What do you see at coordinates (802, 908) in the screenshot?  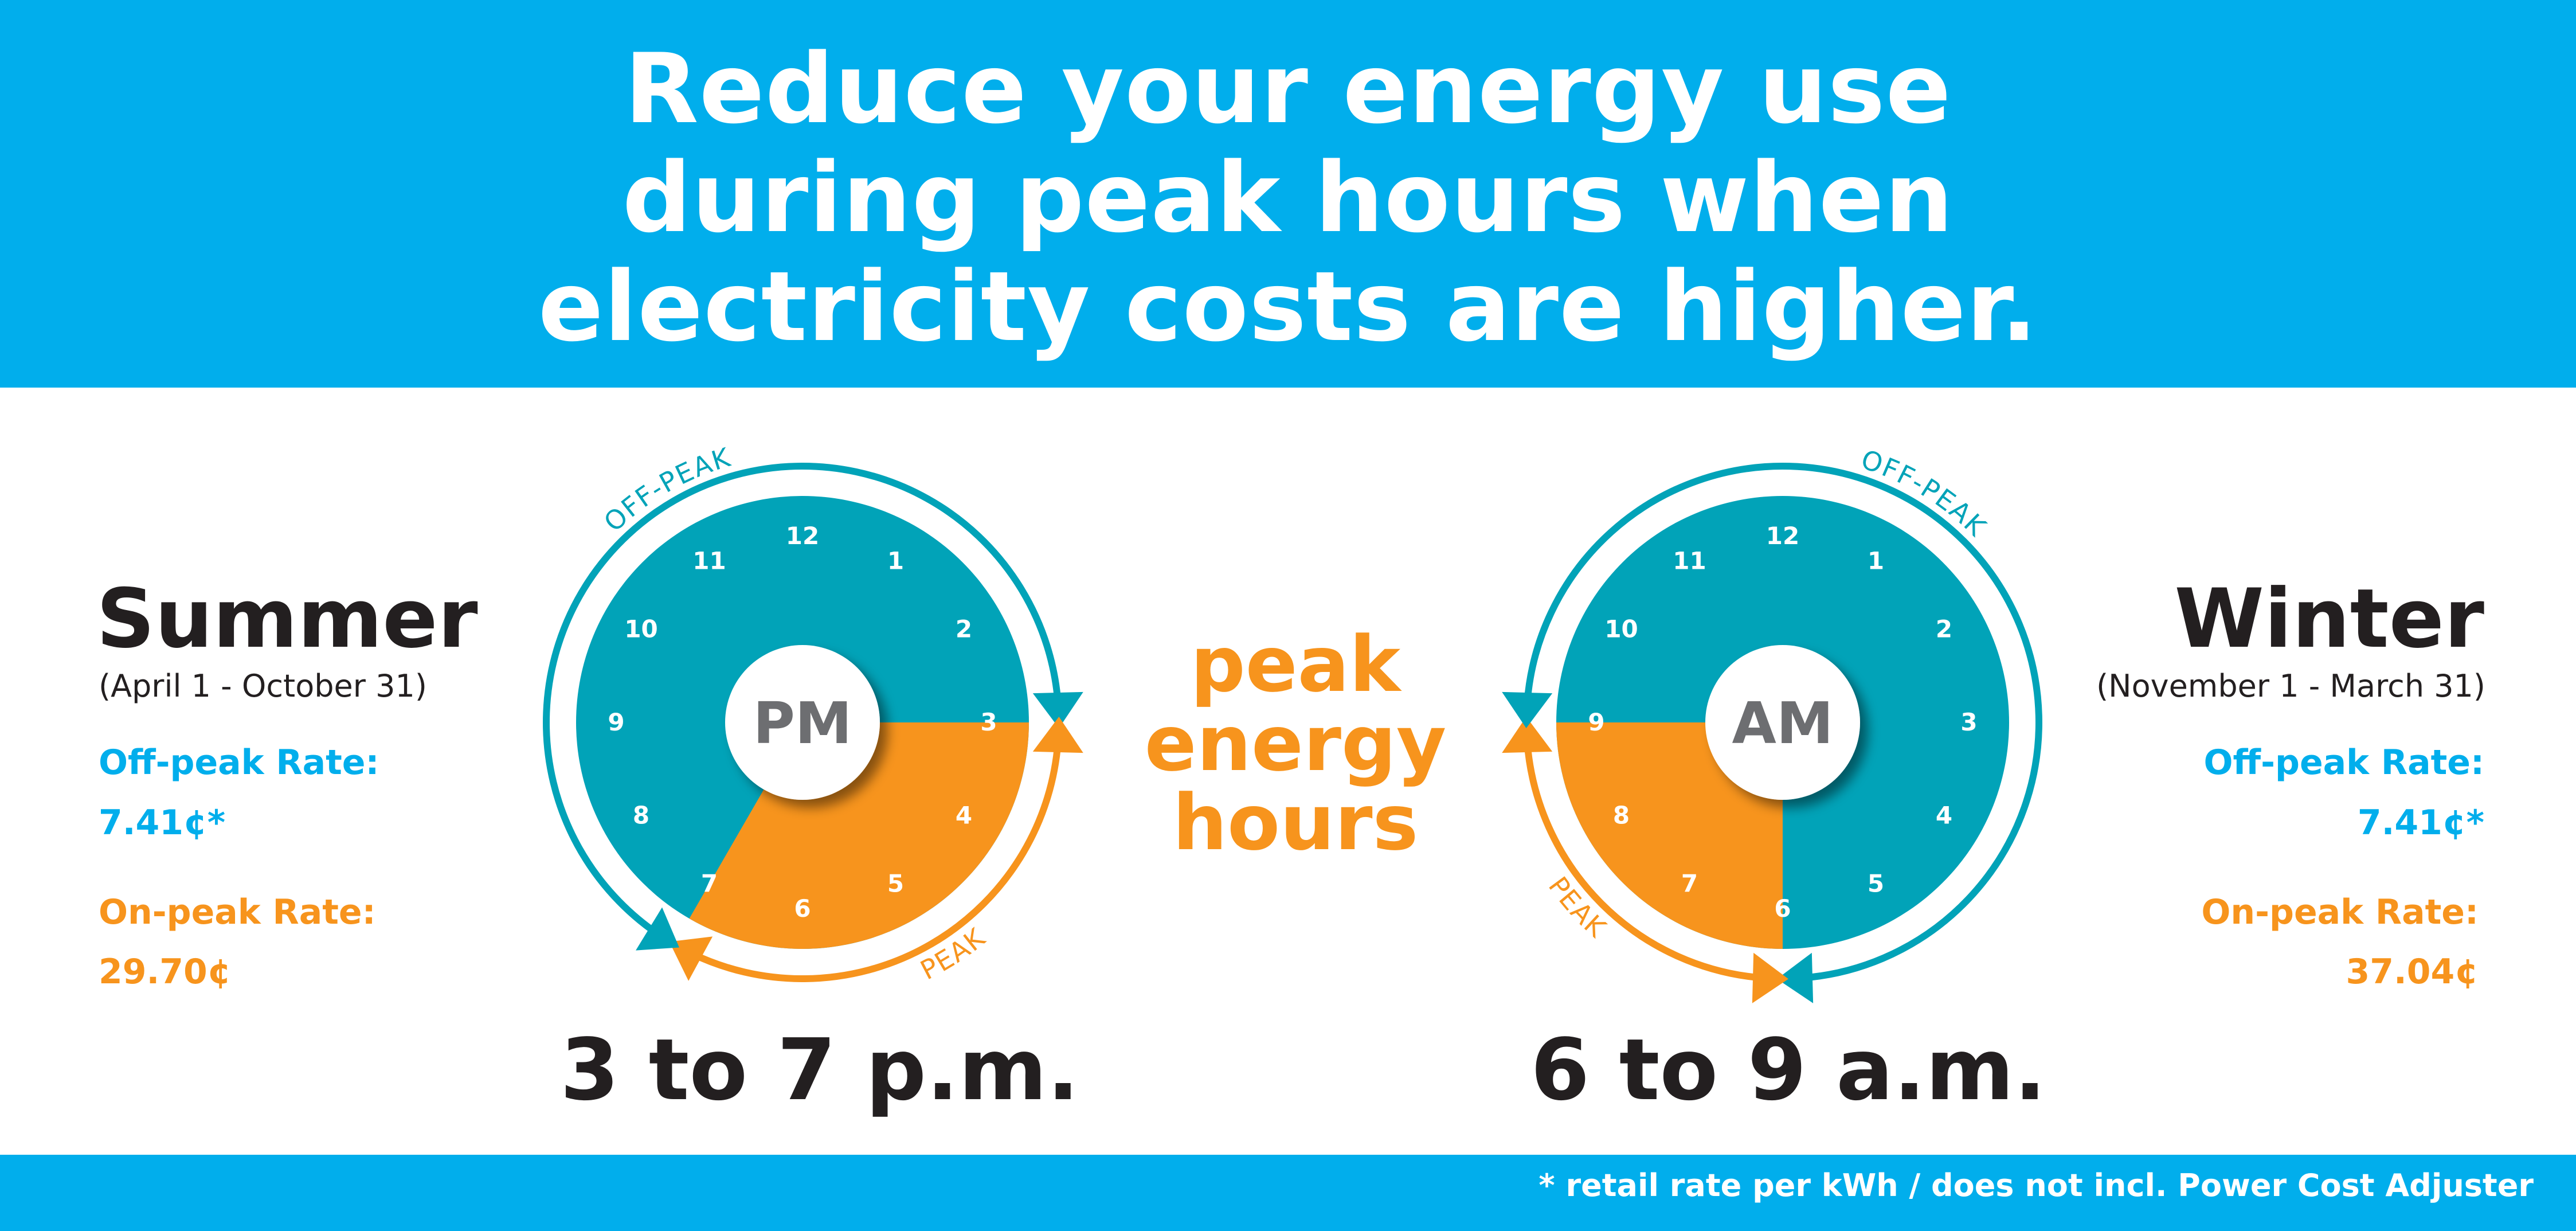 I see `summer-clock-number: 6` at bounding box center [802, 908].